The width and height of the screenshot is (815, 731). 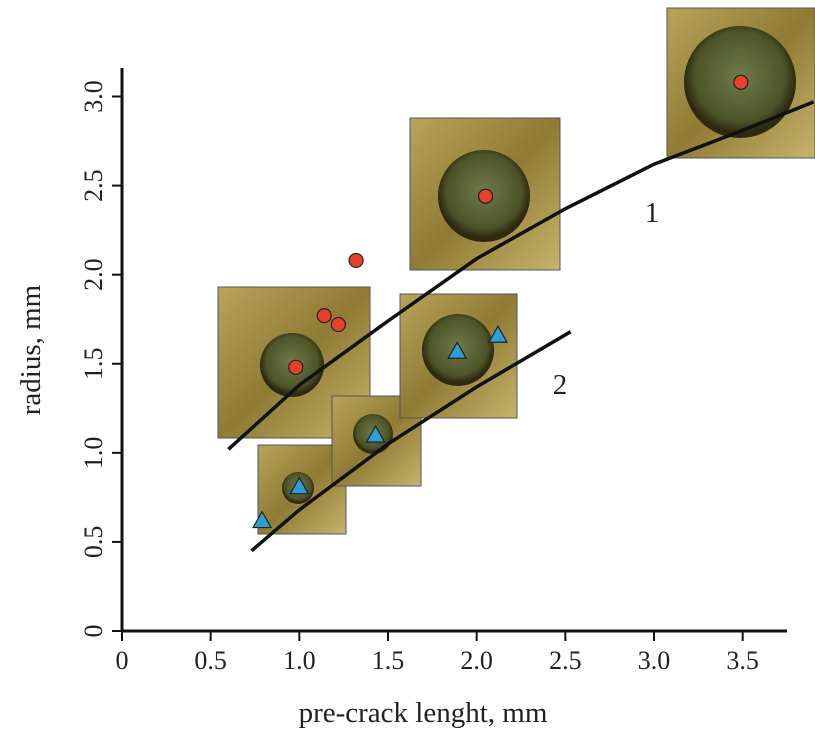 What do you see at coordinates (388, 660) in the screenshot?
I see `x-tick-label: 1.5` at bounding box center [388, 660].